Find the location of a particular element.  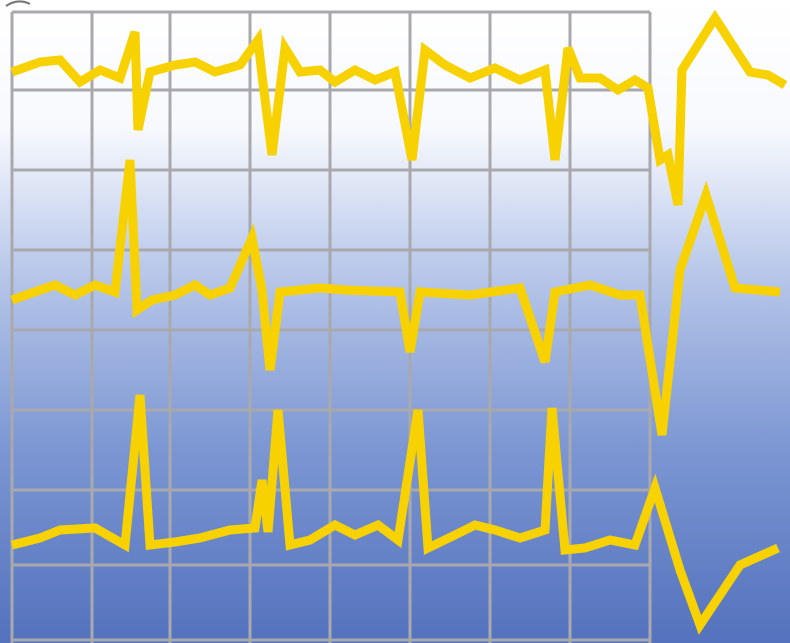

corner-mark is located at coordinates (18, 3).